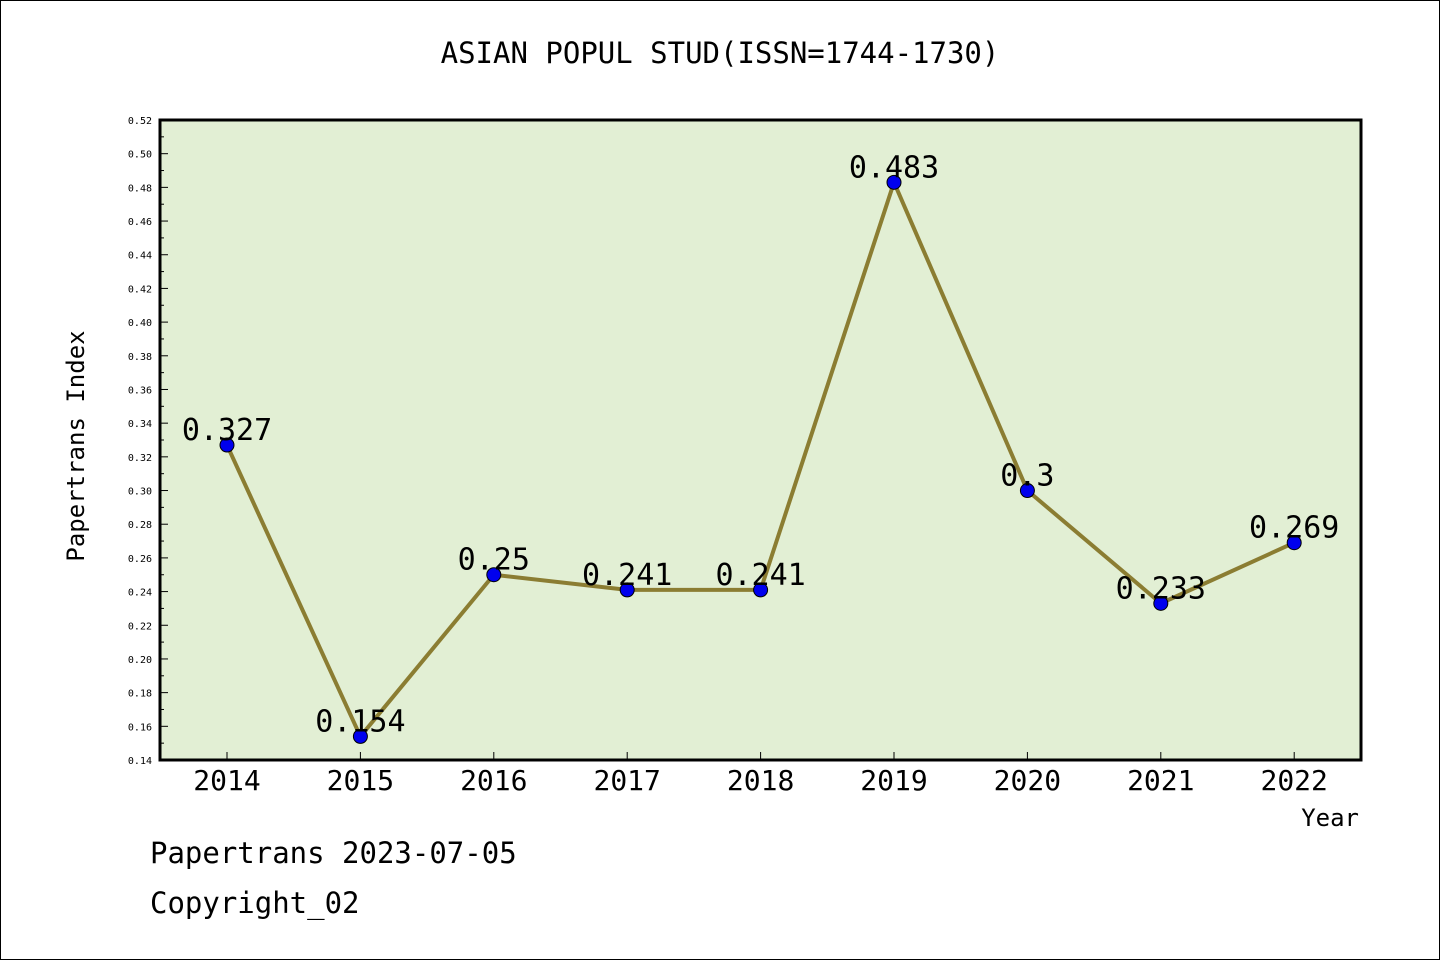 This screenshot has height=960, width=1440. Describe the element at coordinates (1293, 780) in the screenshot. I see `x-tick-label: 2022` at that location.